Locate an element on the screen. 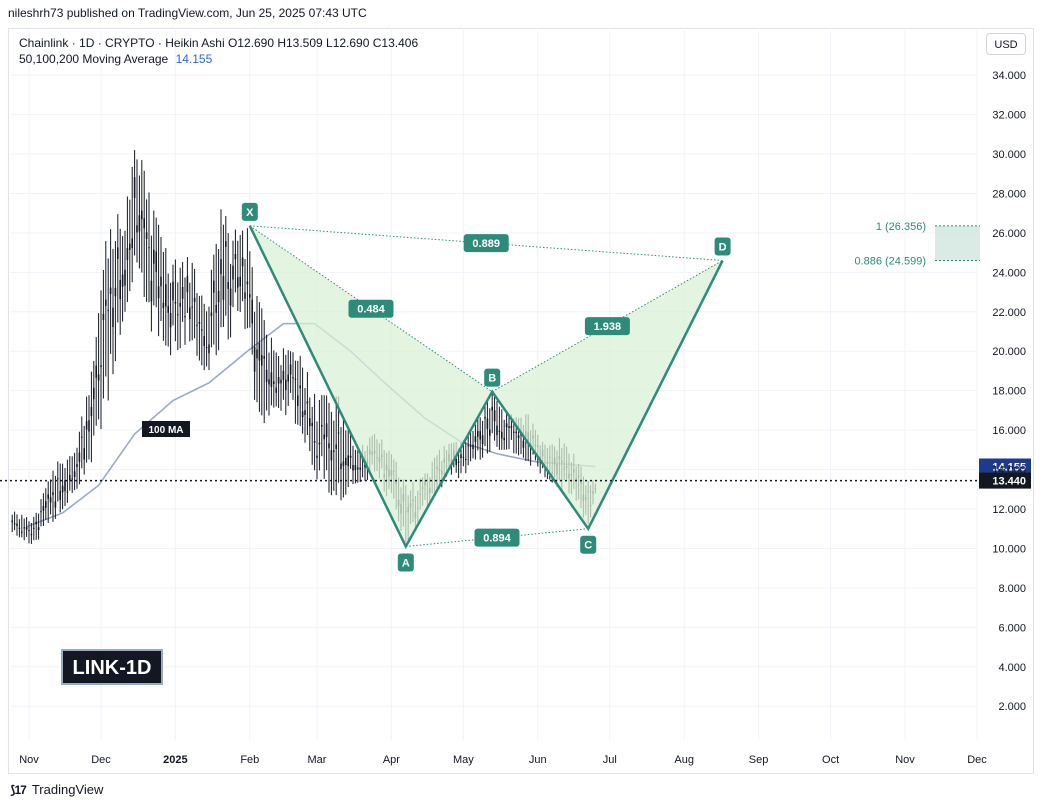  time-tick-label: Feb is located at coordinates (249, 760).